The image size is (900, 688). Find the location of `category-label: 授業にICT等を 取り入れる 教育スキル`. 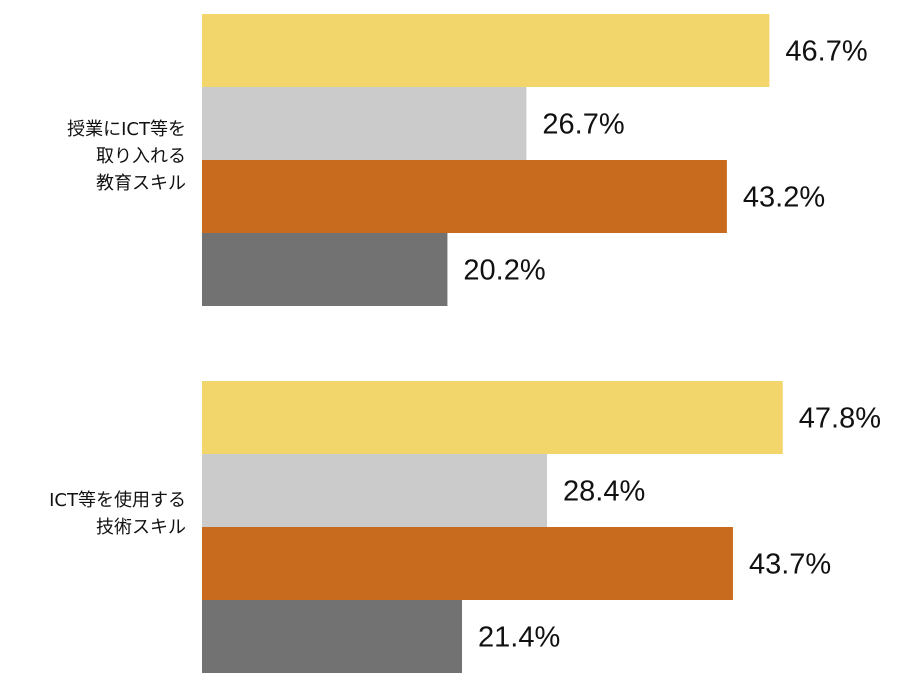

category-label: 授業にICT等を 取り入れる 教育スキル is located at coordinates (126, 156).